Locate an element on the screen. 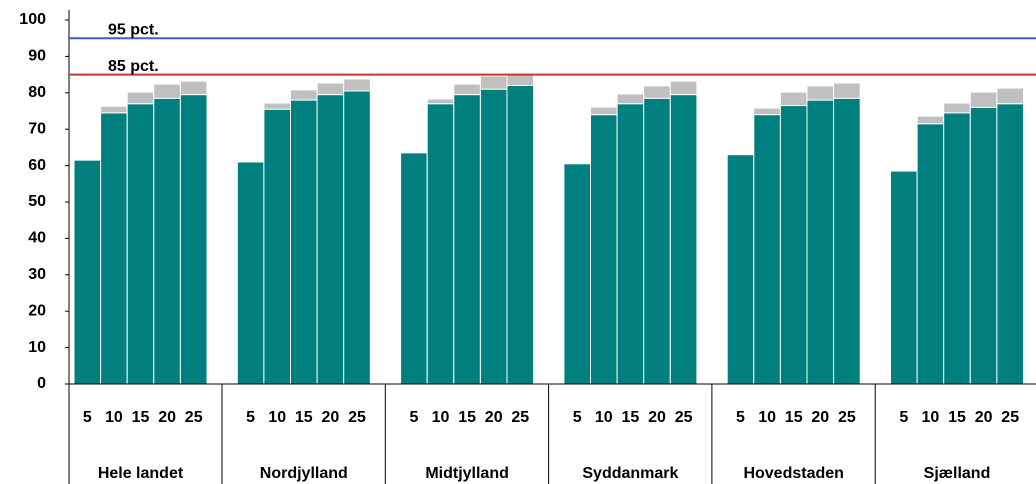 The image size is (1036, 484). y-tick-label: 20 is located at coordinates (37, 310).